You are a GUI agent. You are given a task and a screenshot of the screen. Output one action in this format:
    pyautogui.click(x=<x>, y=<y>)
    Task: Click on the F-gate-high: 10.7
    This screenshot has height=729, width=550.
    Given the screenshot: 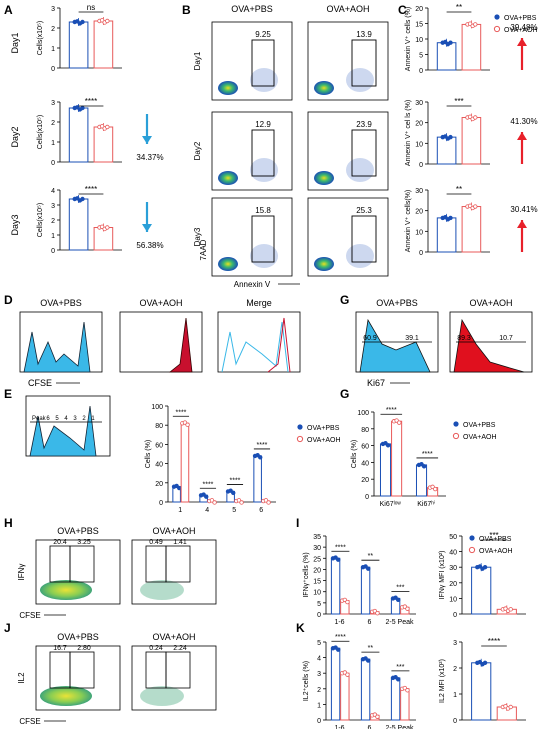 What is the action you would take?
    pyautogui.click(x=506, y=338)
    